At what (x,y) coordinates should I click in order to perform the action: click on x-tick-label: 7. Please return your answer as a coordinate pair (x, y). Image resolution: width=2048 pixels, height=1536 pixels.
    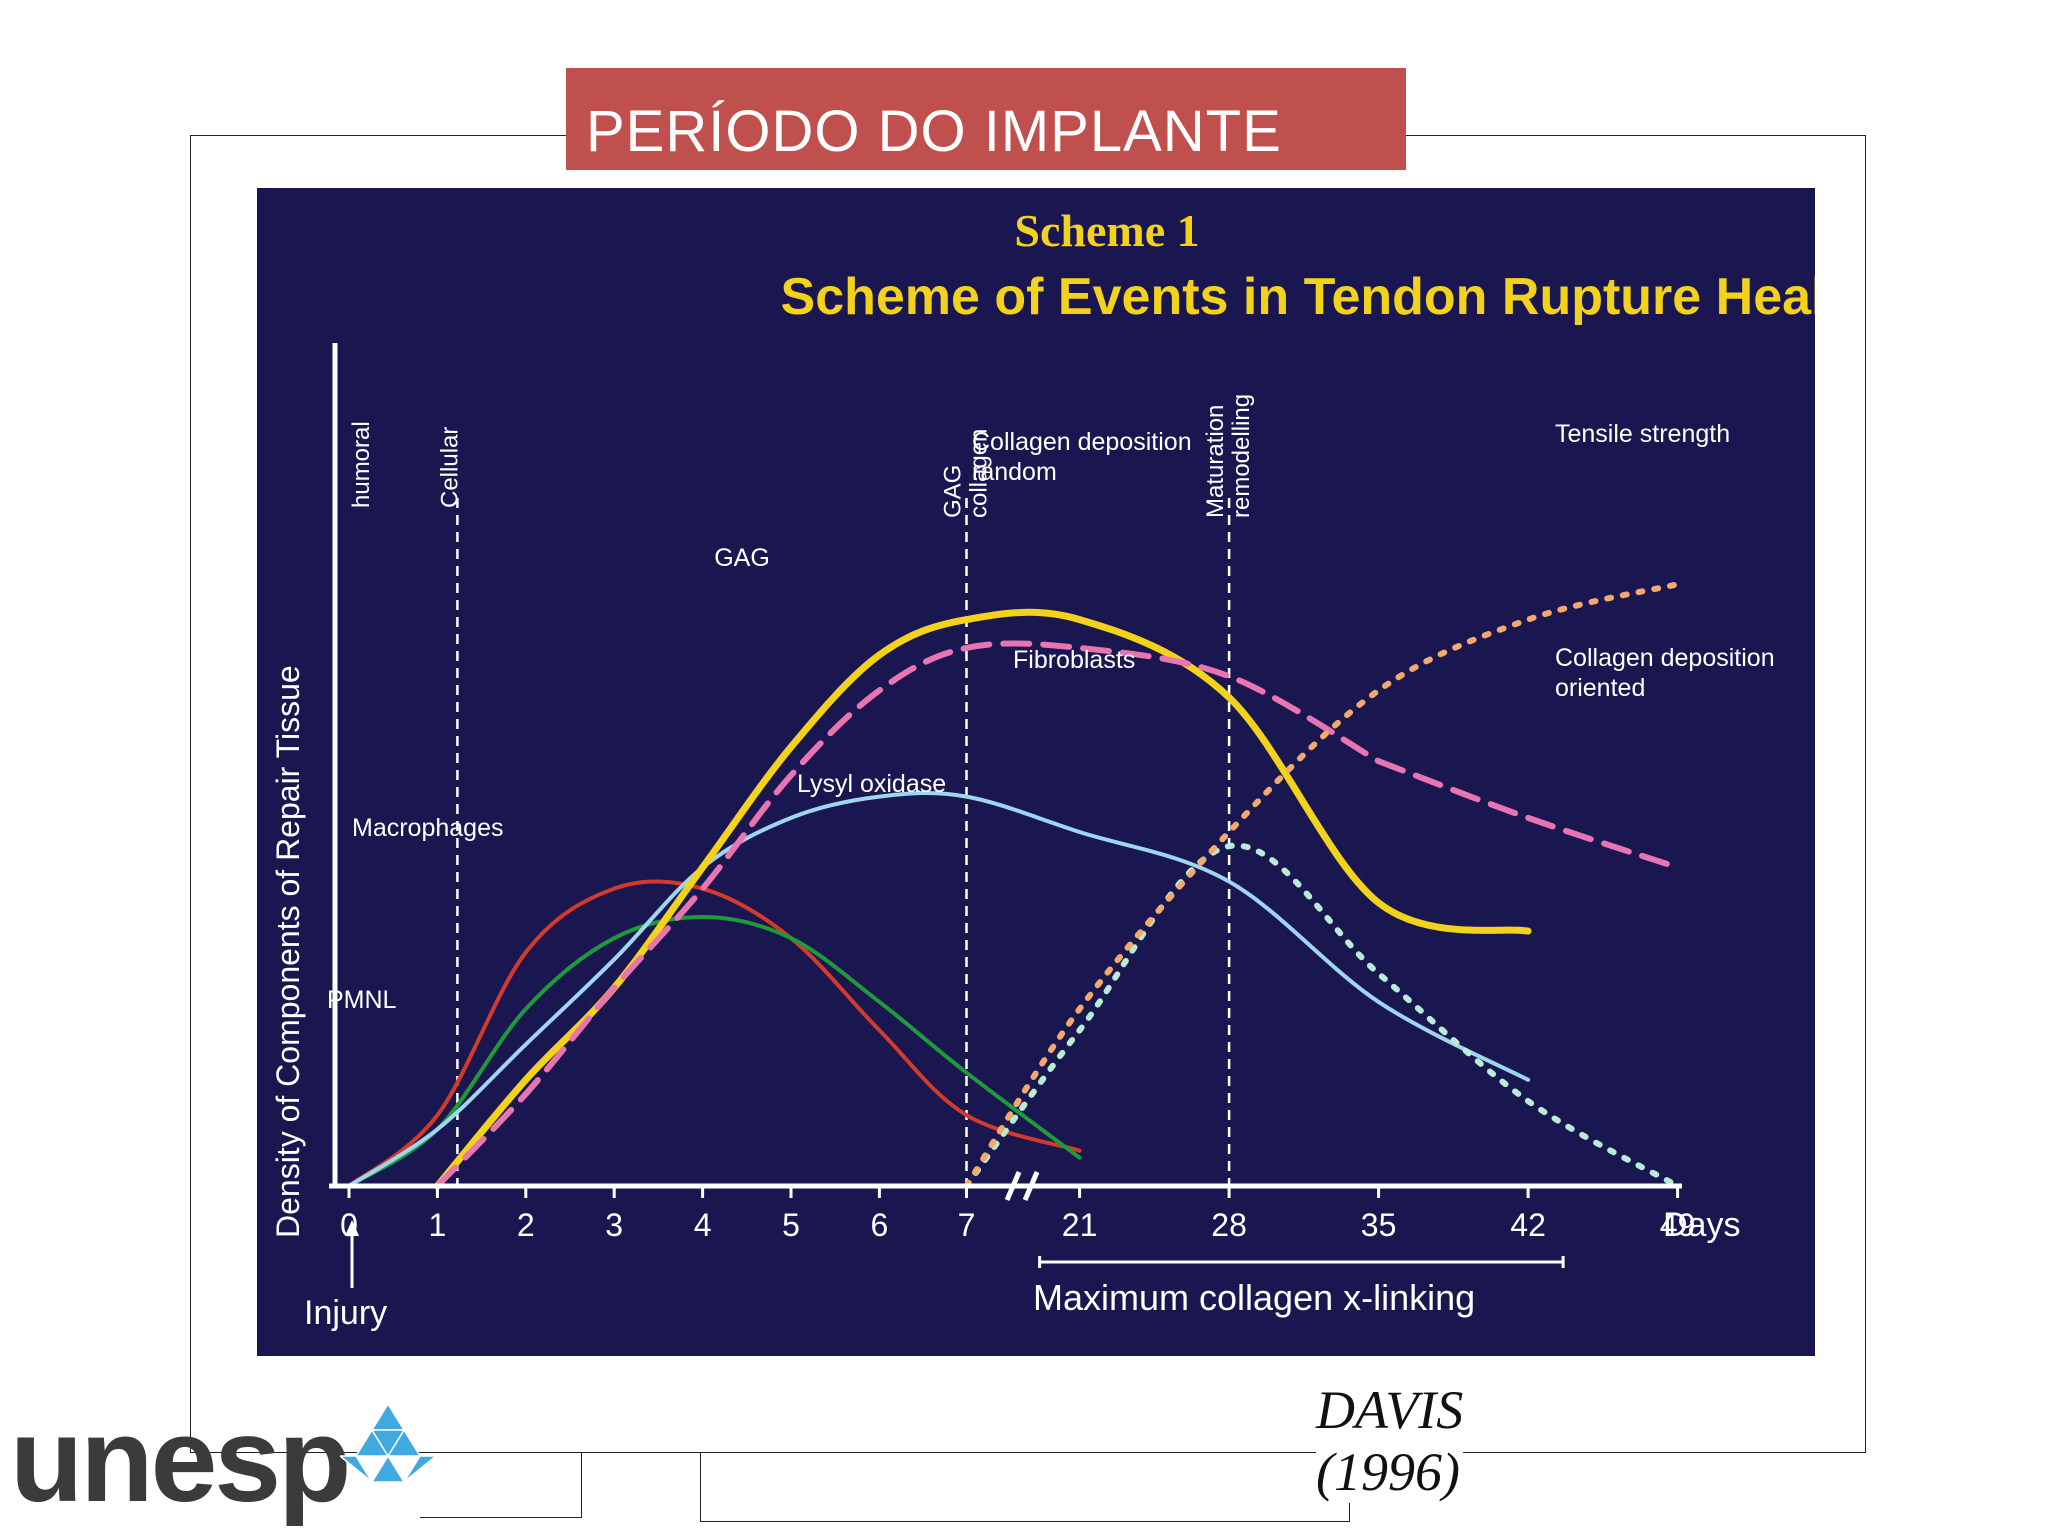
    Looking at the image, I should click on (967, 1225).